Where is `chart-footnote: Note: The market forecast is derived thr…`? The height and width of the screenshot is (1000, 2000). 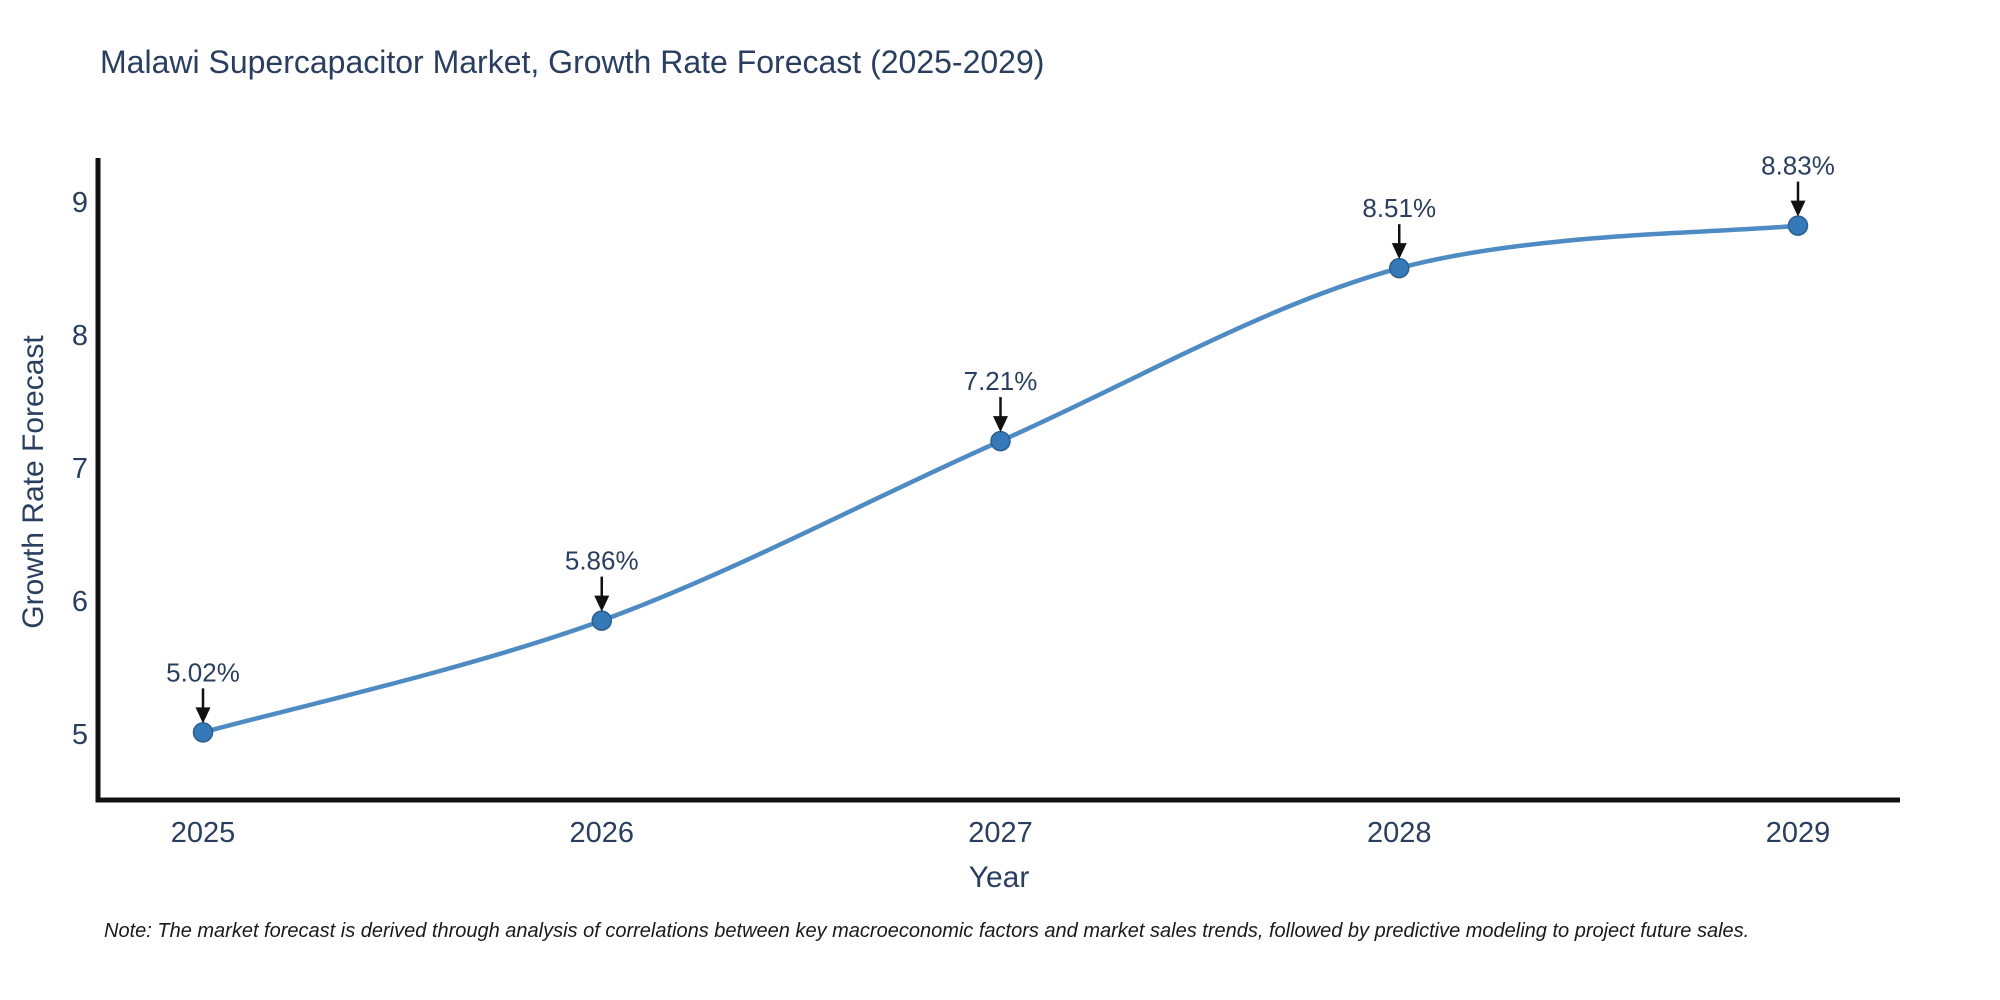
chart-footnote: Note: The market forecast is derived thr… is located at coordinates (927, 931).